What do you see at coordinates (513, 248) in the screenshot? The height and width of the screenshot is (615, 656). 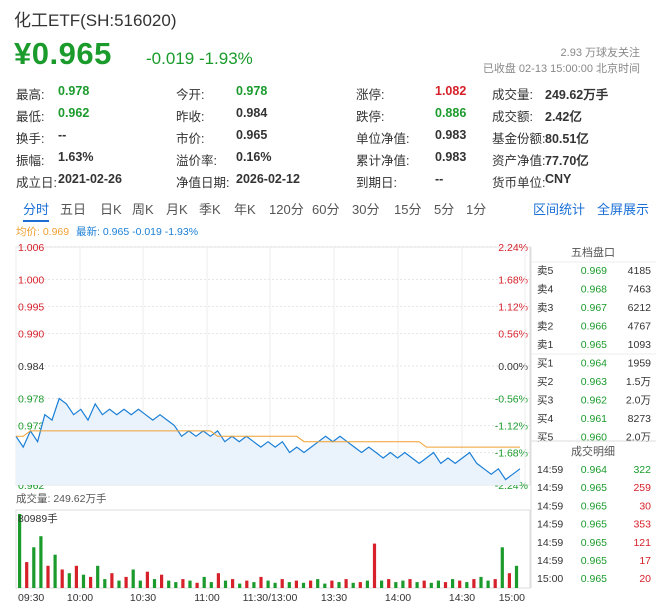 I see `pct-tick-label: 2.24%` at bounding box center [513, 248].